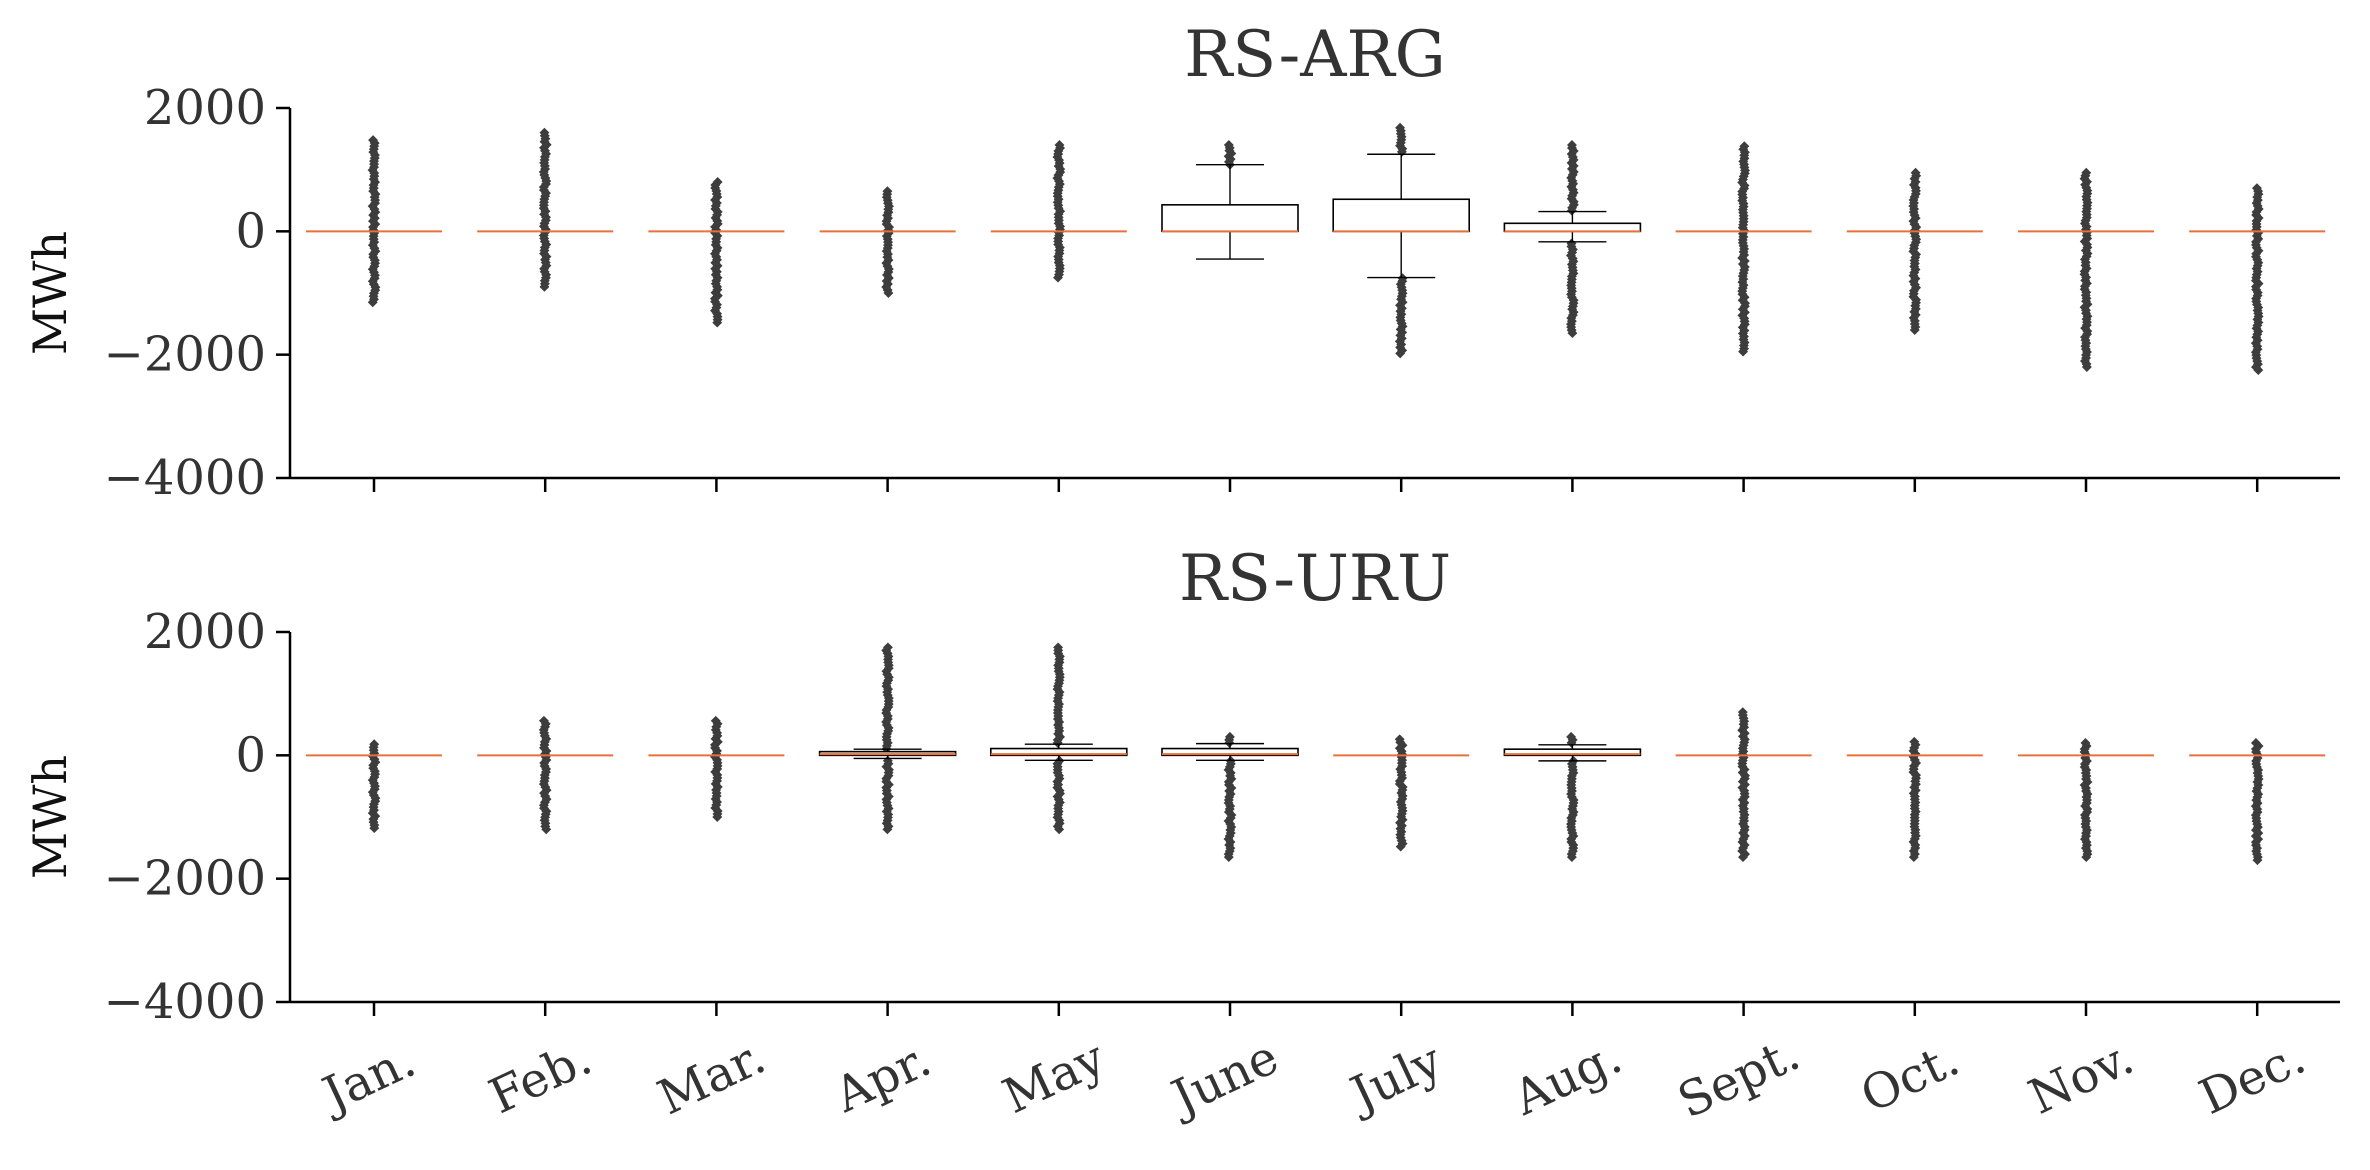 The image size is (2370, 1170). What do you see at coordinates (374, 932) in the screenshot?
I see `box-jan: Jan.` at bounding box center [374, 932].